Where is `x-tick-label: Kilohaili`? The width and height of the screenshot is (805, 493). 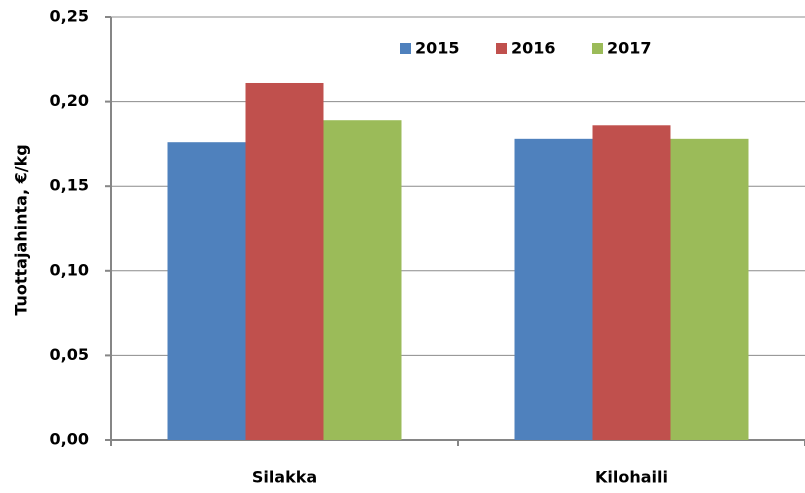
x-tick-label: Kilohaili is located at coordinates (631, 477).